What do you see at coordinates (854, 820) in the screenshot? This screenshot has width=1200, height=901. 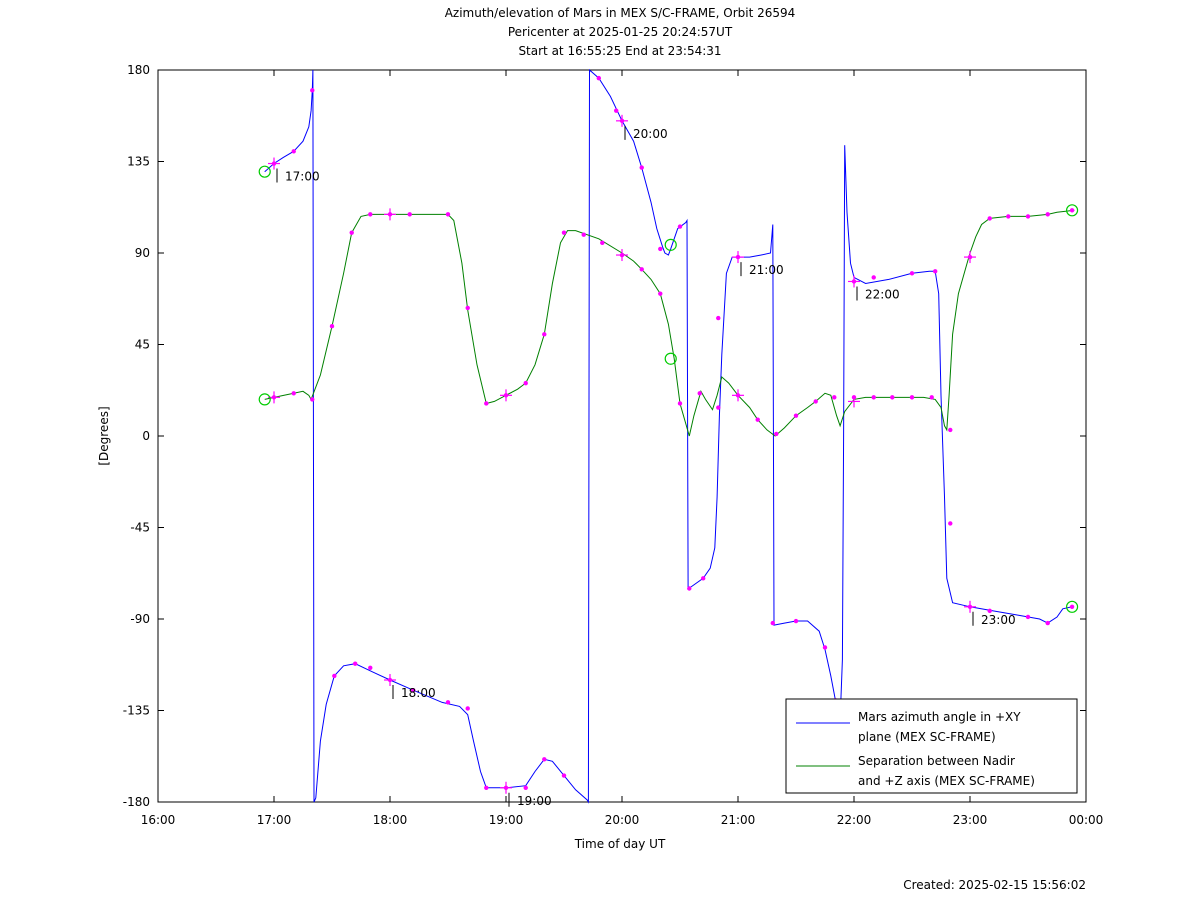 I see `x-tick-label: 22:00` at bounding box center [854, 820].